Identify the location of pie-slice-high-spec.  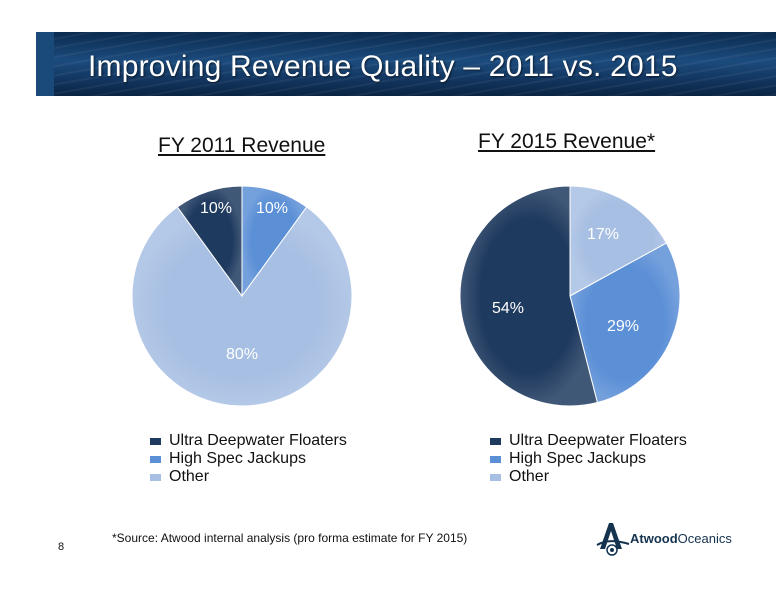
(625, 323).